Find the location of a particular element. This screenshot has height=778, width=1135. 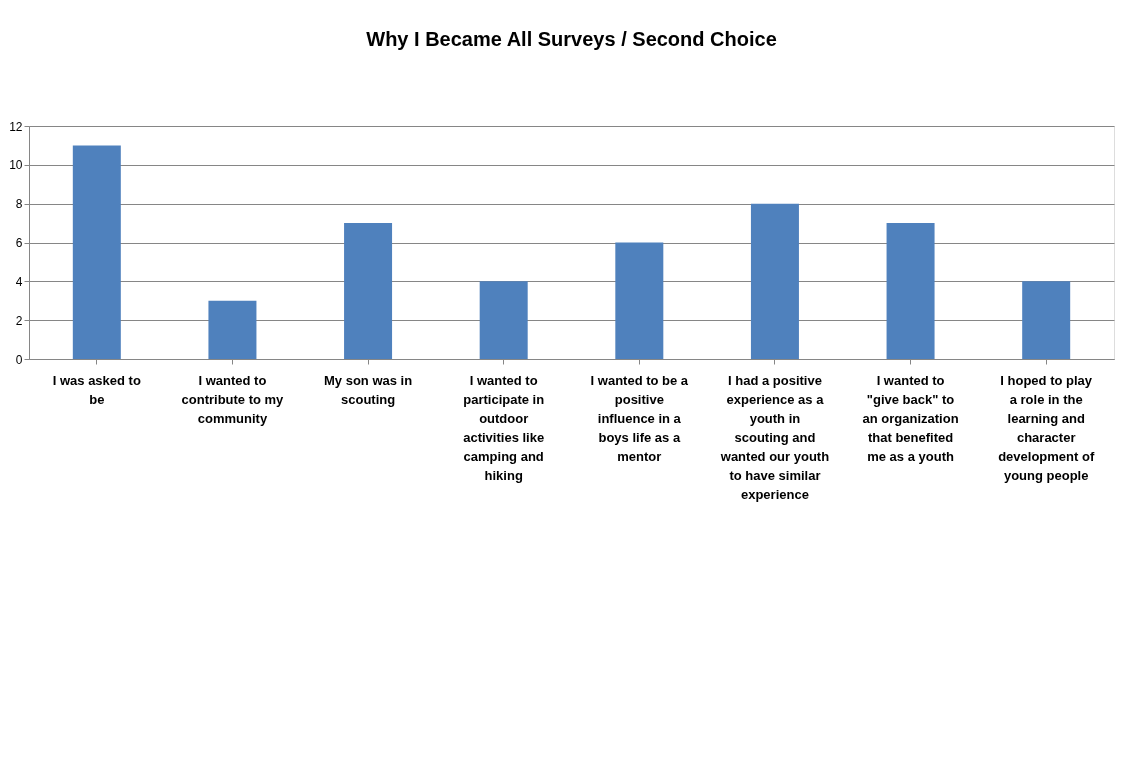

y-tick-label: 10 is located at coordinates (16, 165).